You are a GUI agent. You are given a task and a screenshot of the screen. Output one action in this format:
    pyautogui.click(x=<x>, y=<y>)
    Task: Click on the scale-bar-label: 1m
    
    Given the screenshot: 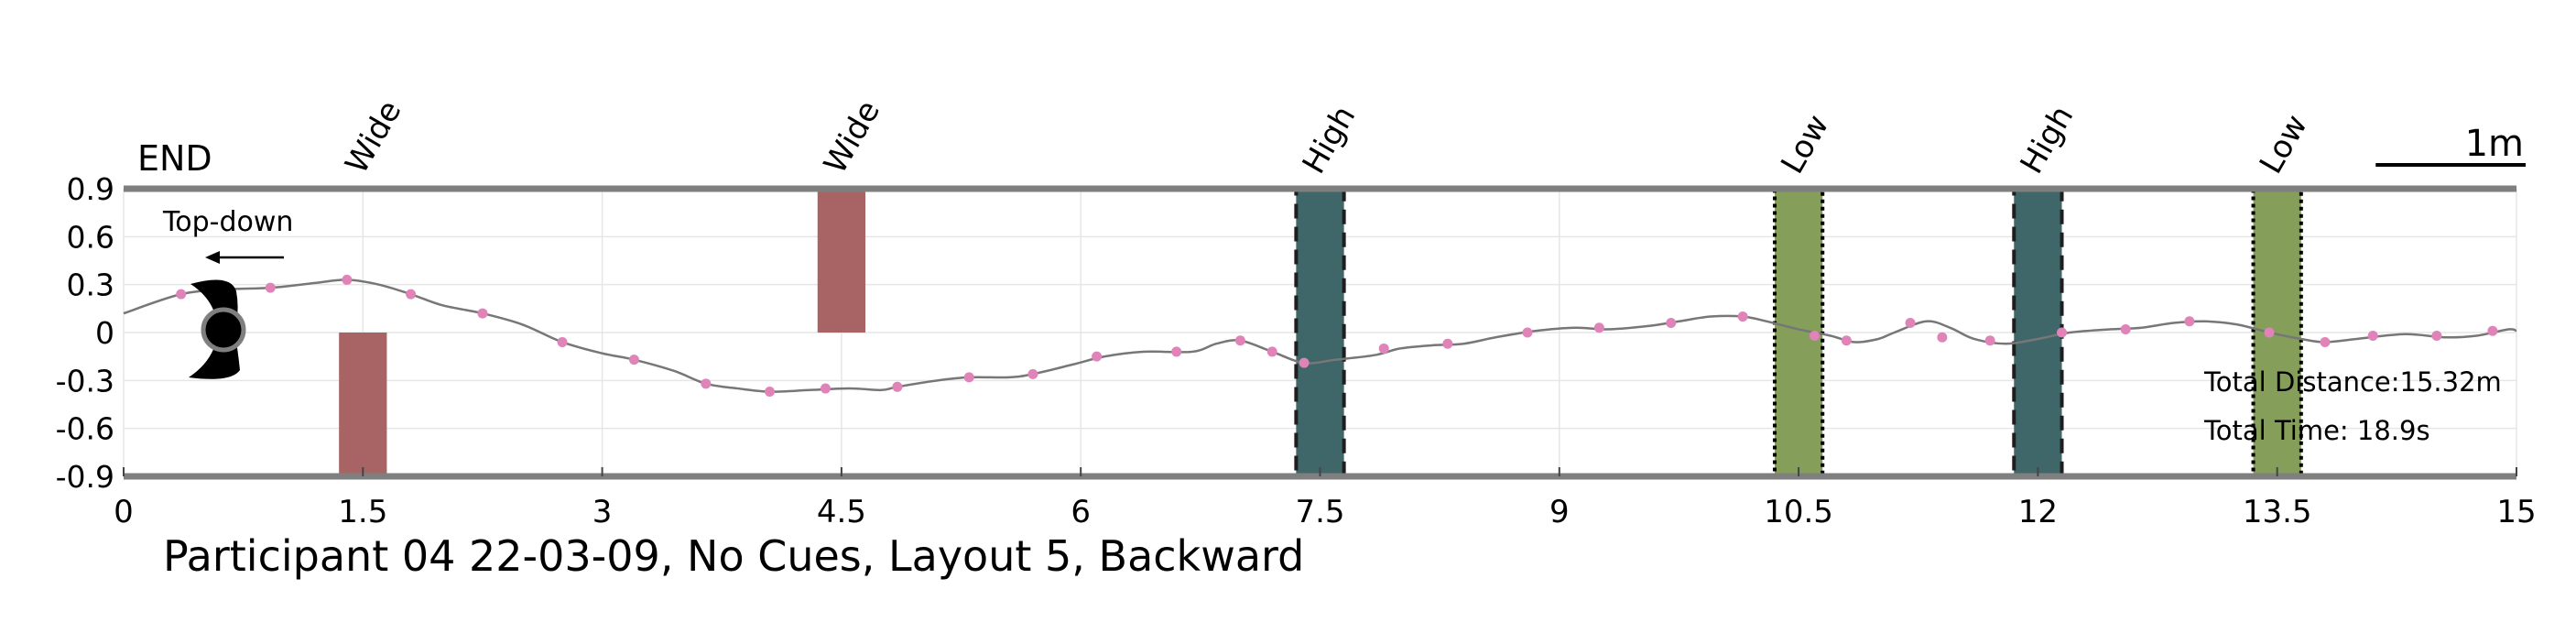 What is the action you would take?
    pyautogui.click(x=2494, y=144)
    